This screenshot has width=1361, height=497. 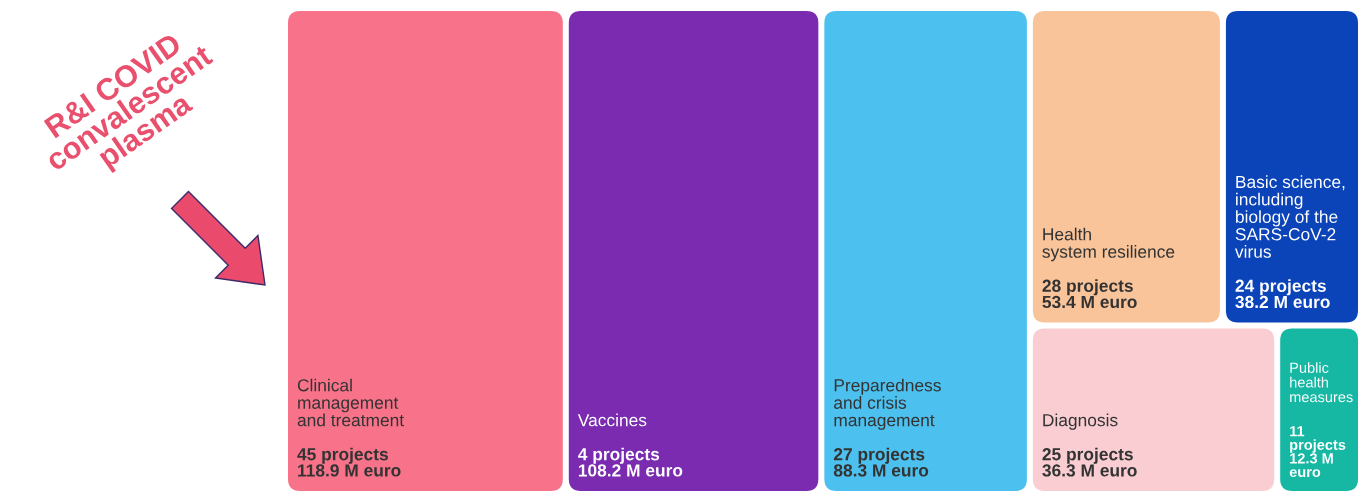 What do you see at coordinates (612, 420) in the screenshot?
I see `category-label: Vaccines` at bounding box center [612, 420].